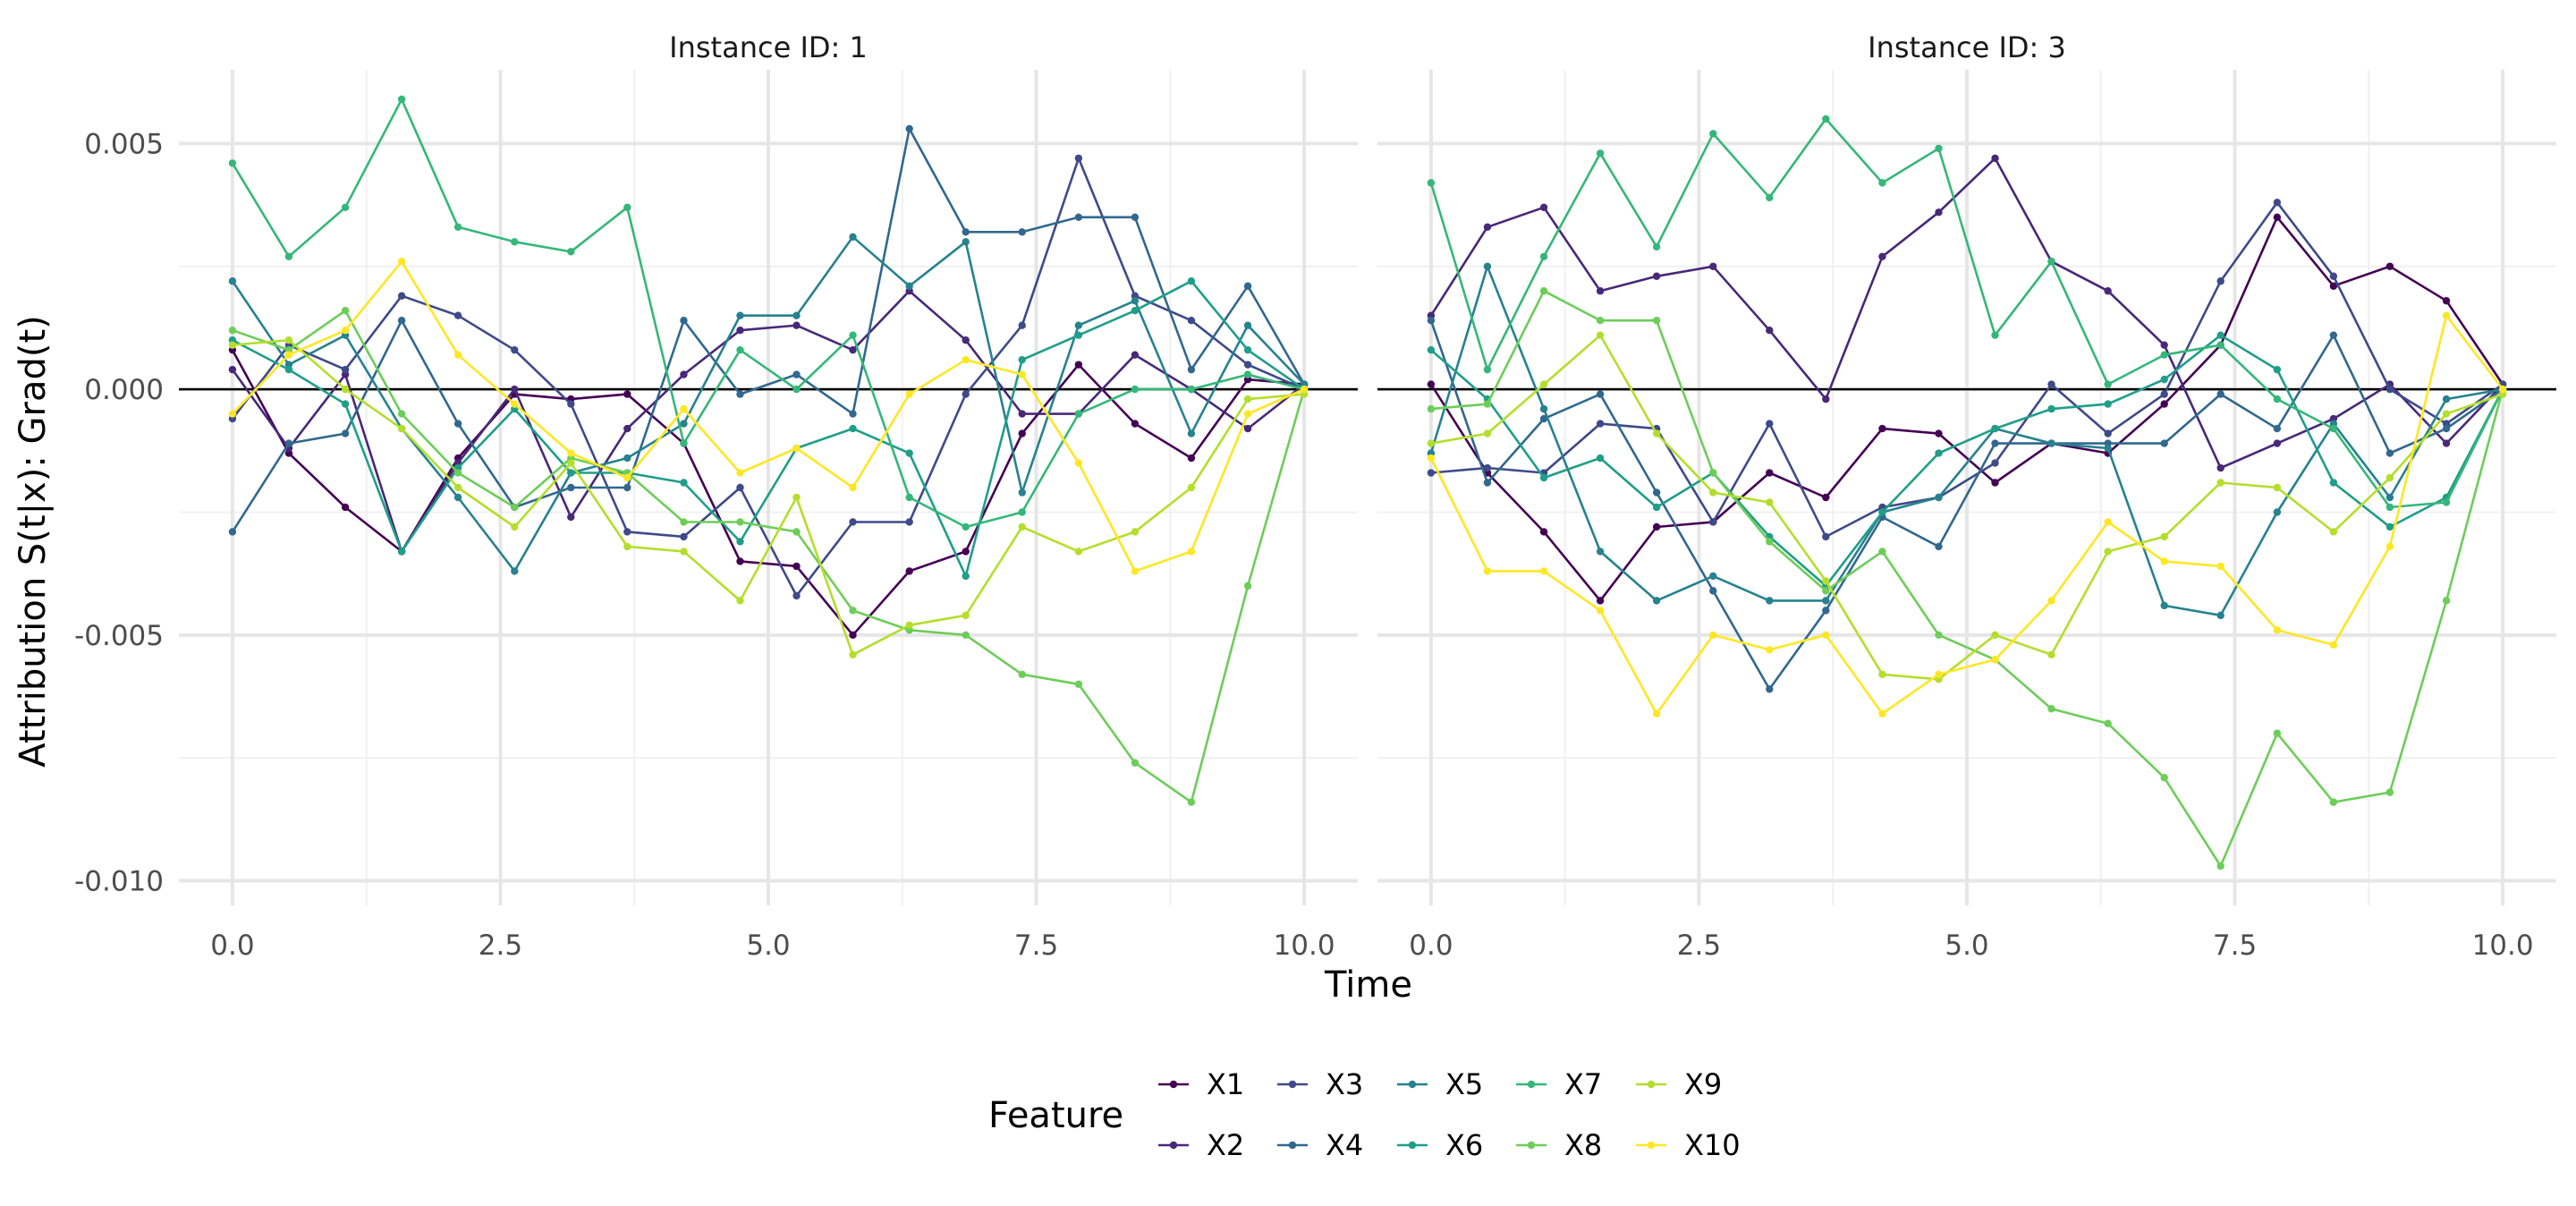 The image size is (2576, 1206). What do you see at coordinates (1364, 1114) in the screenshot?
I see `legend: Feature X1 X2 X3 X4 X5 X6 X7 X8 X9 X10` at bounding box center [1364, 1114].